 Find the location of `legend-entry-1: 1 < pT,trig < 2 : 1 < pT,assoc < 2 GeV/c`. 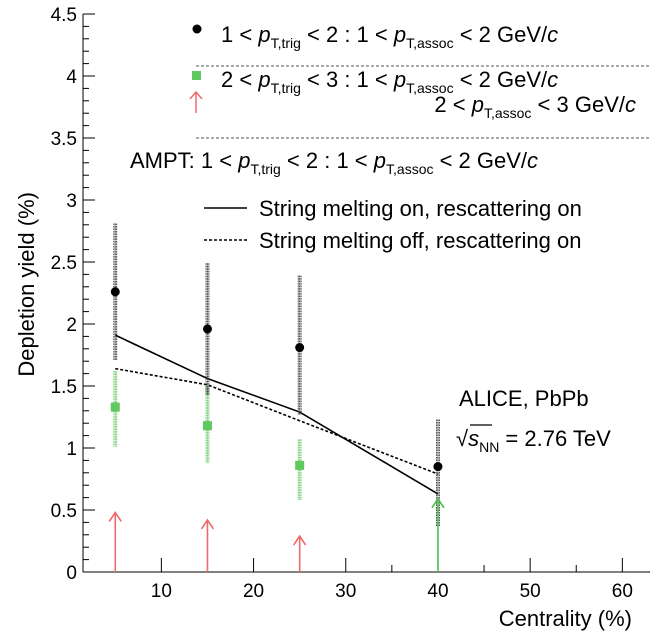

legend-entry-1: 1 < pT,trig < 2 : 1 < pT,assoc < 2 GeV/c is located at coordinates (389, 36).